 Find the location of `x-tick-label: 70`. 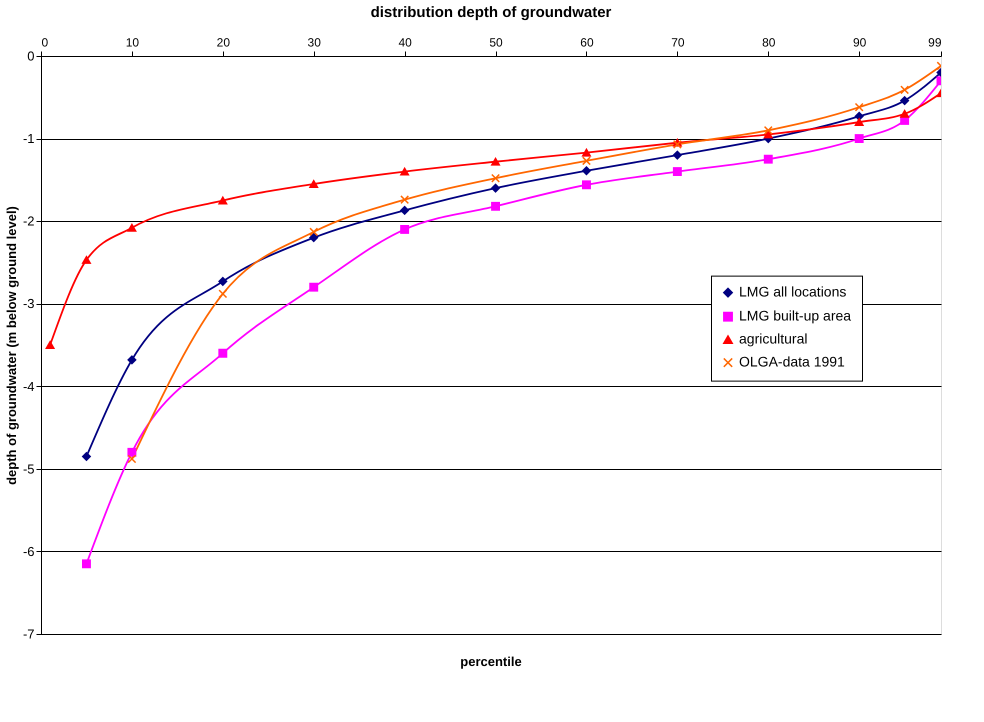

x-tick-label: 70 is located at coordinates (678, 43).